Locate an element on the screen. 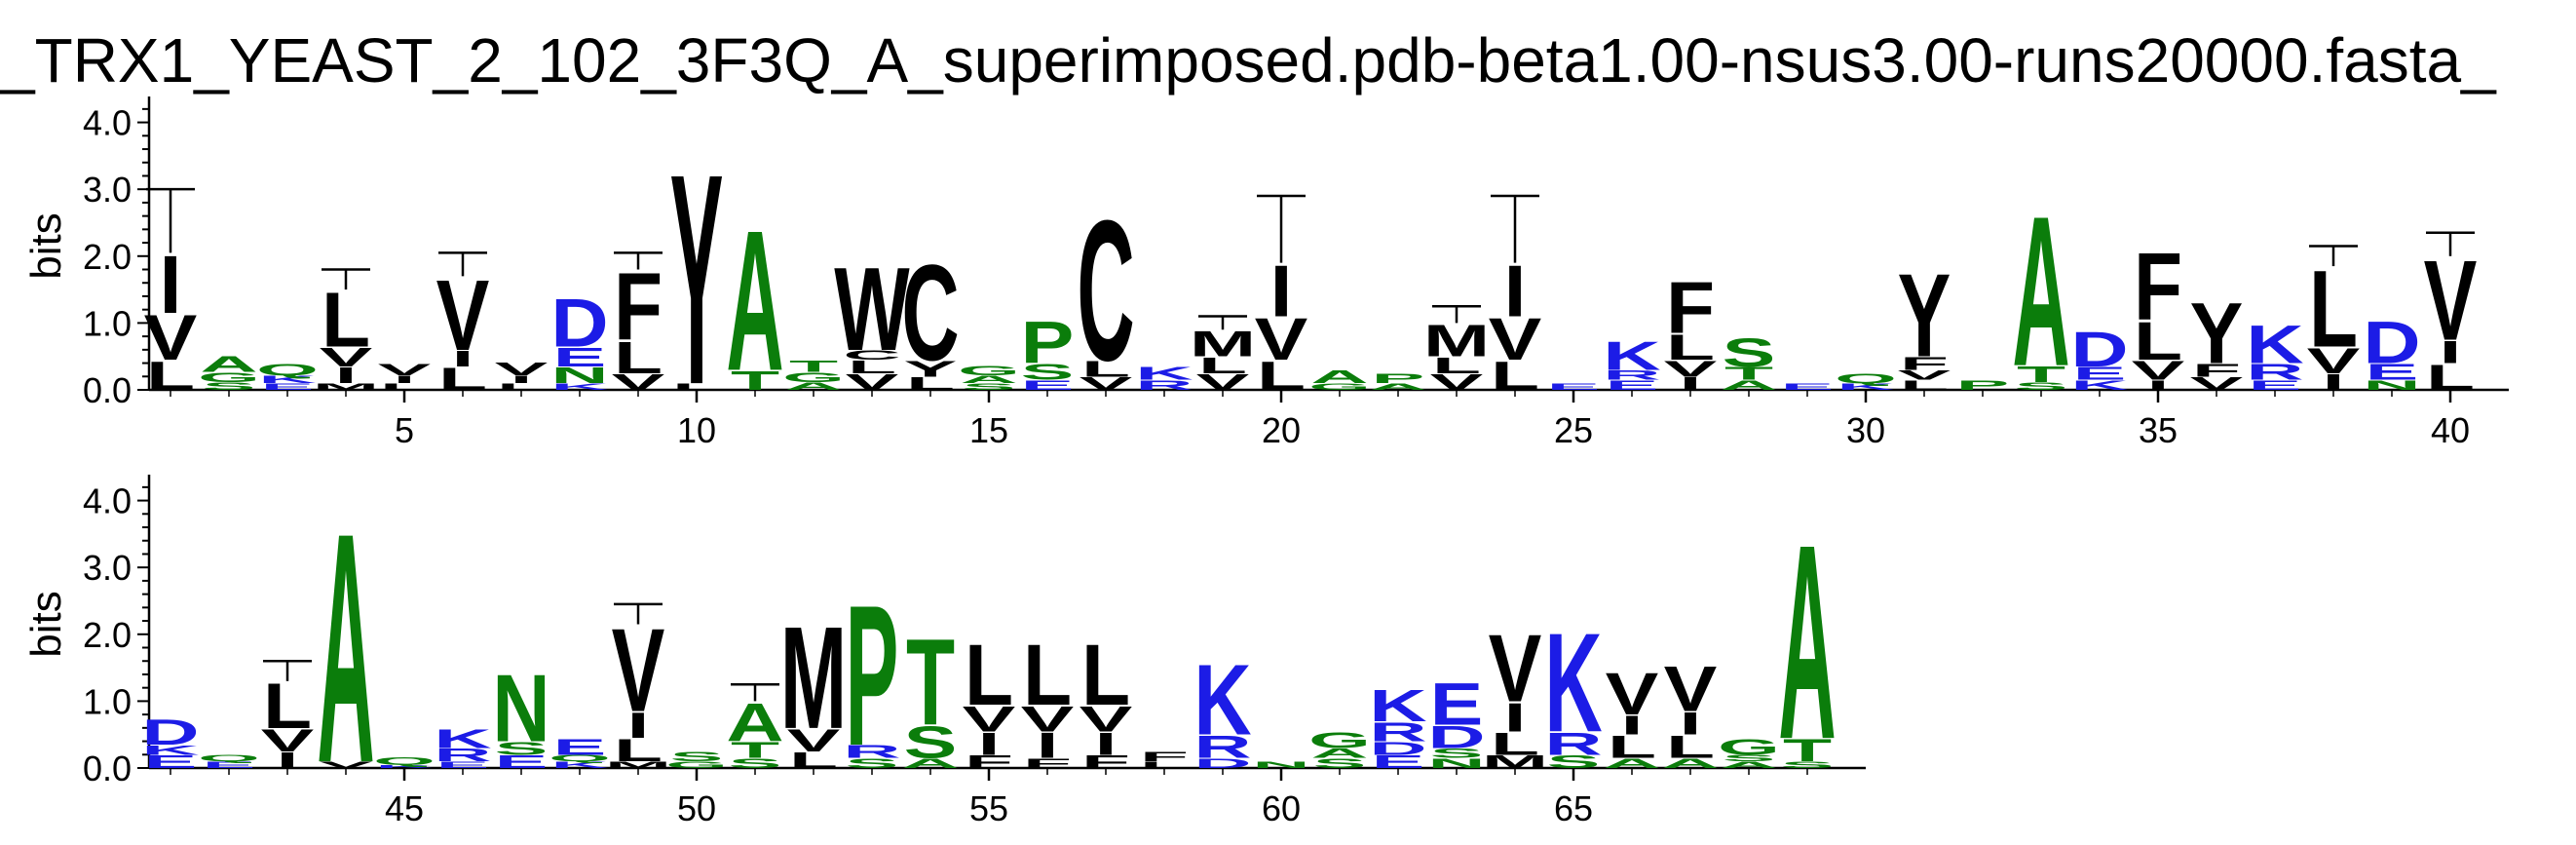 This screenshot has height=845, width=2576. letter-stack-17: VLC is located at coordinates (1105, 291).